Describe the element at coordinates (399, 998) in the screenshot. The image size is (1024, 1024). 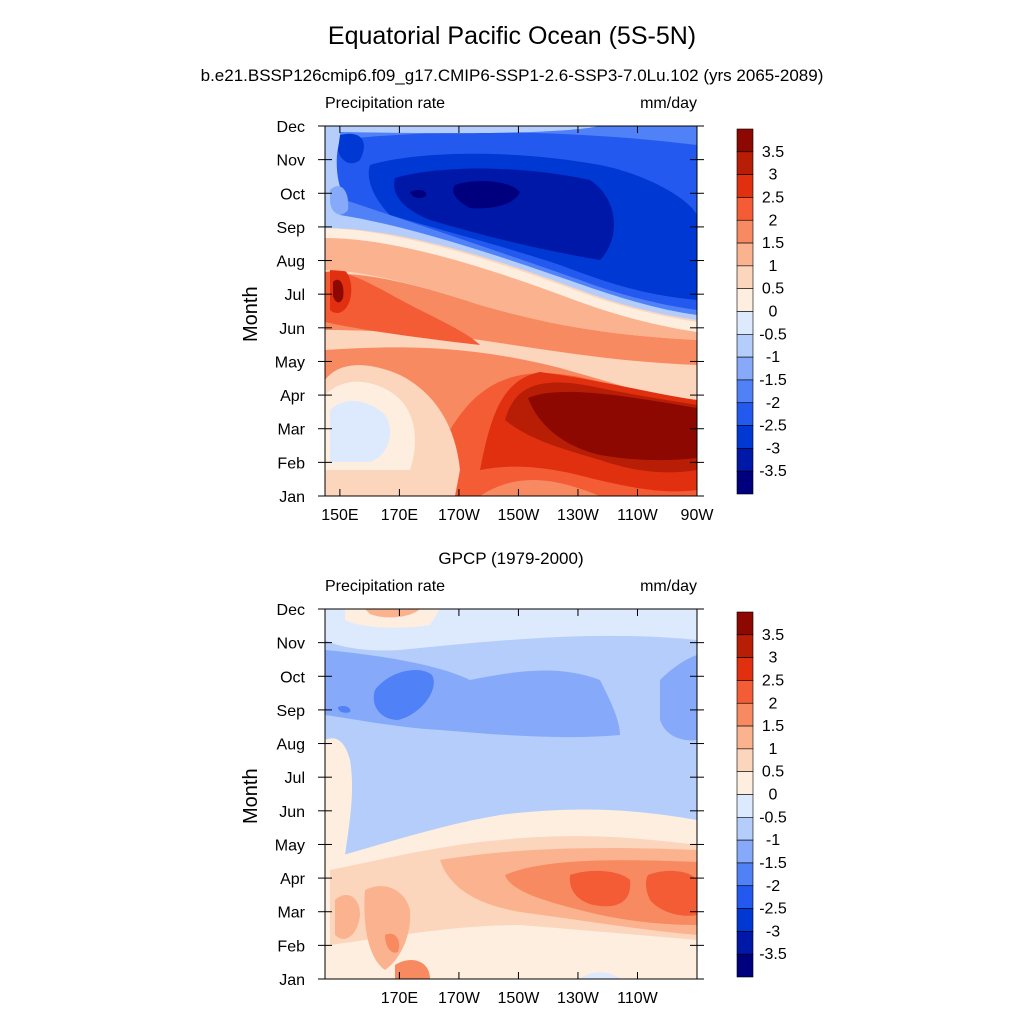
I see `panel2-x-tick-label: 170E` at that location.